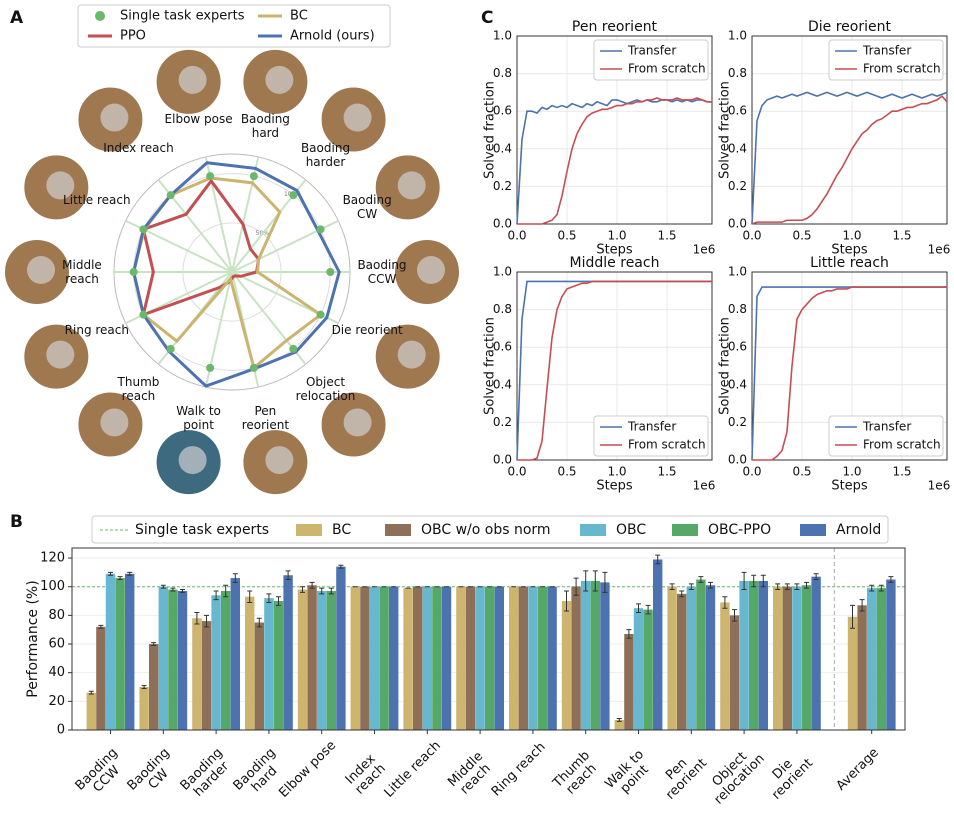 Image resolution: width=954 pixels, height=829 pixels. Describe the element at coordinates (615, 263) in the screenshot. I see `chart-title: Middle reach` at that location.